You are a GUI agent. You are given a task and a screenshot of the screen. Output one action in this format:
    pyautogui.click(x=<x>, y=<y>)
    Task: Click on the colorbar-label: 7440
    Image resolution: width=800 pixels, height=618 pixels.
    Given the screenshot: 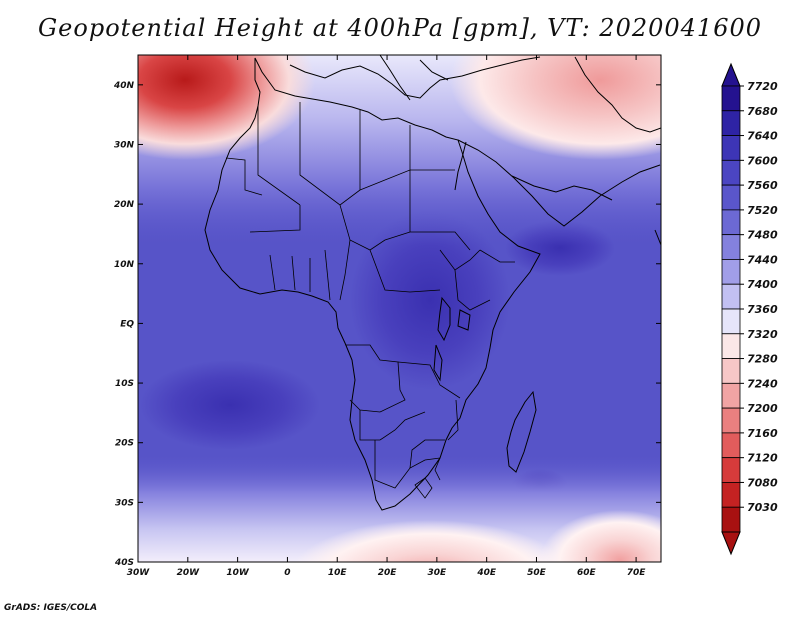 What is the action you would take?
    pyautogui.click(x=762, y=259)
    